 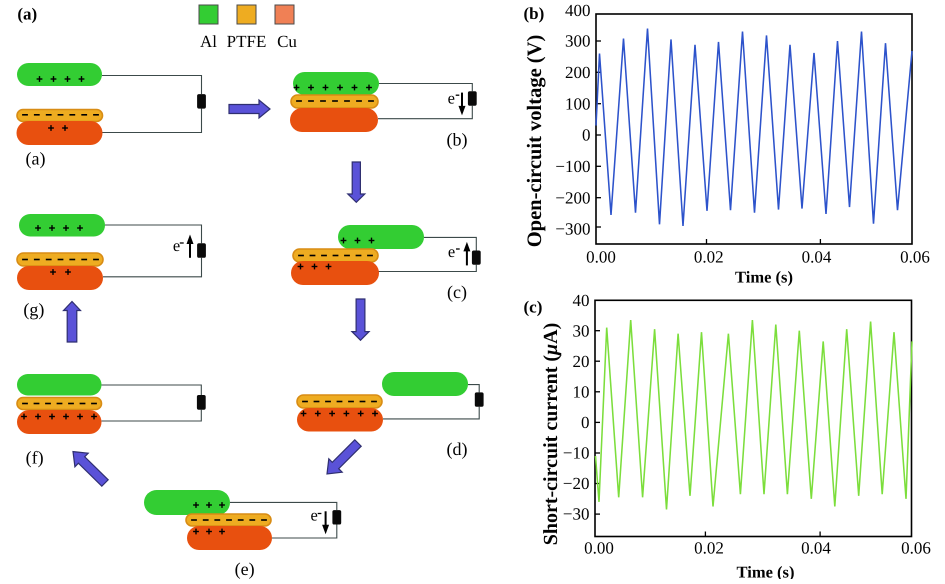 What do you see at coordinates (35, 458) in the screenshot?
I see `svg-text: (f)` at bounding box center [35, 458].